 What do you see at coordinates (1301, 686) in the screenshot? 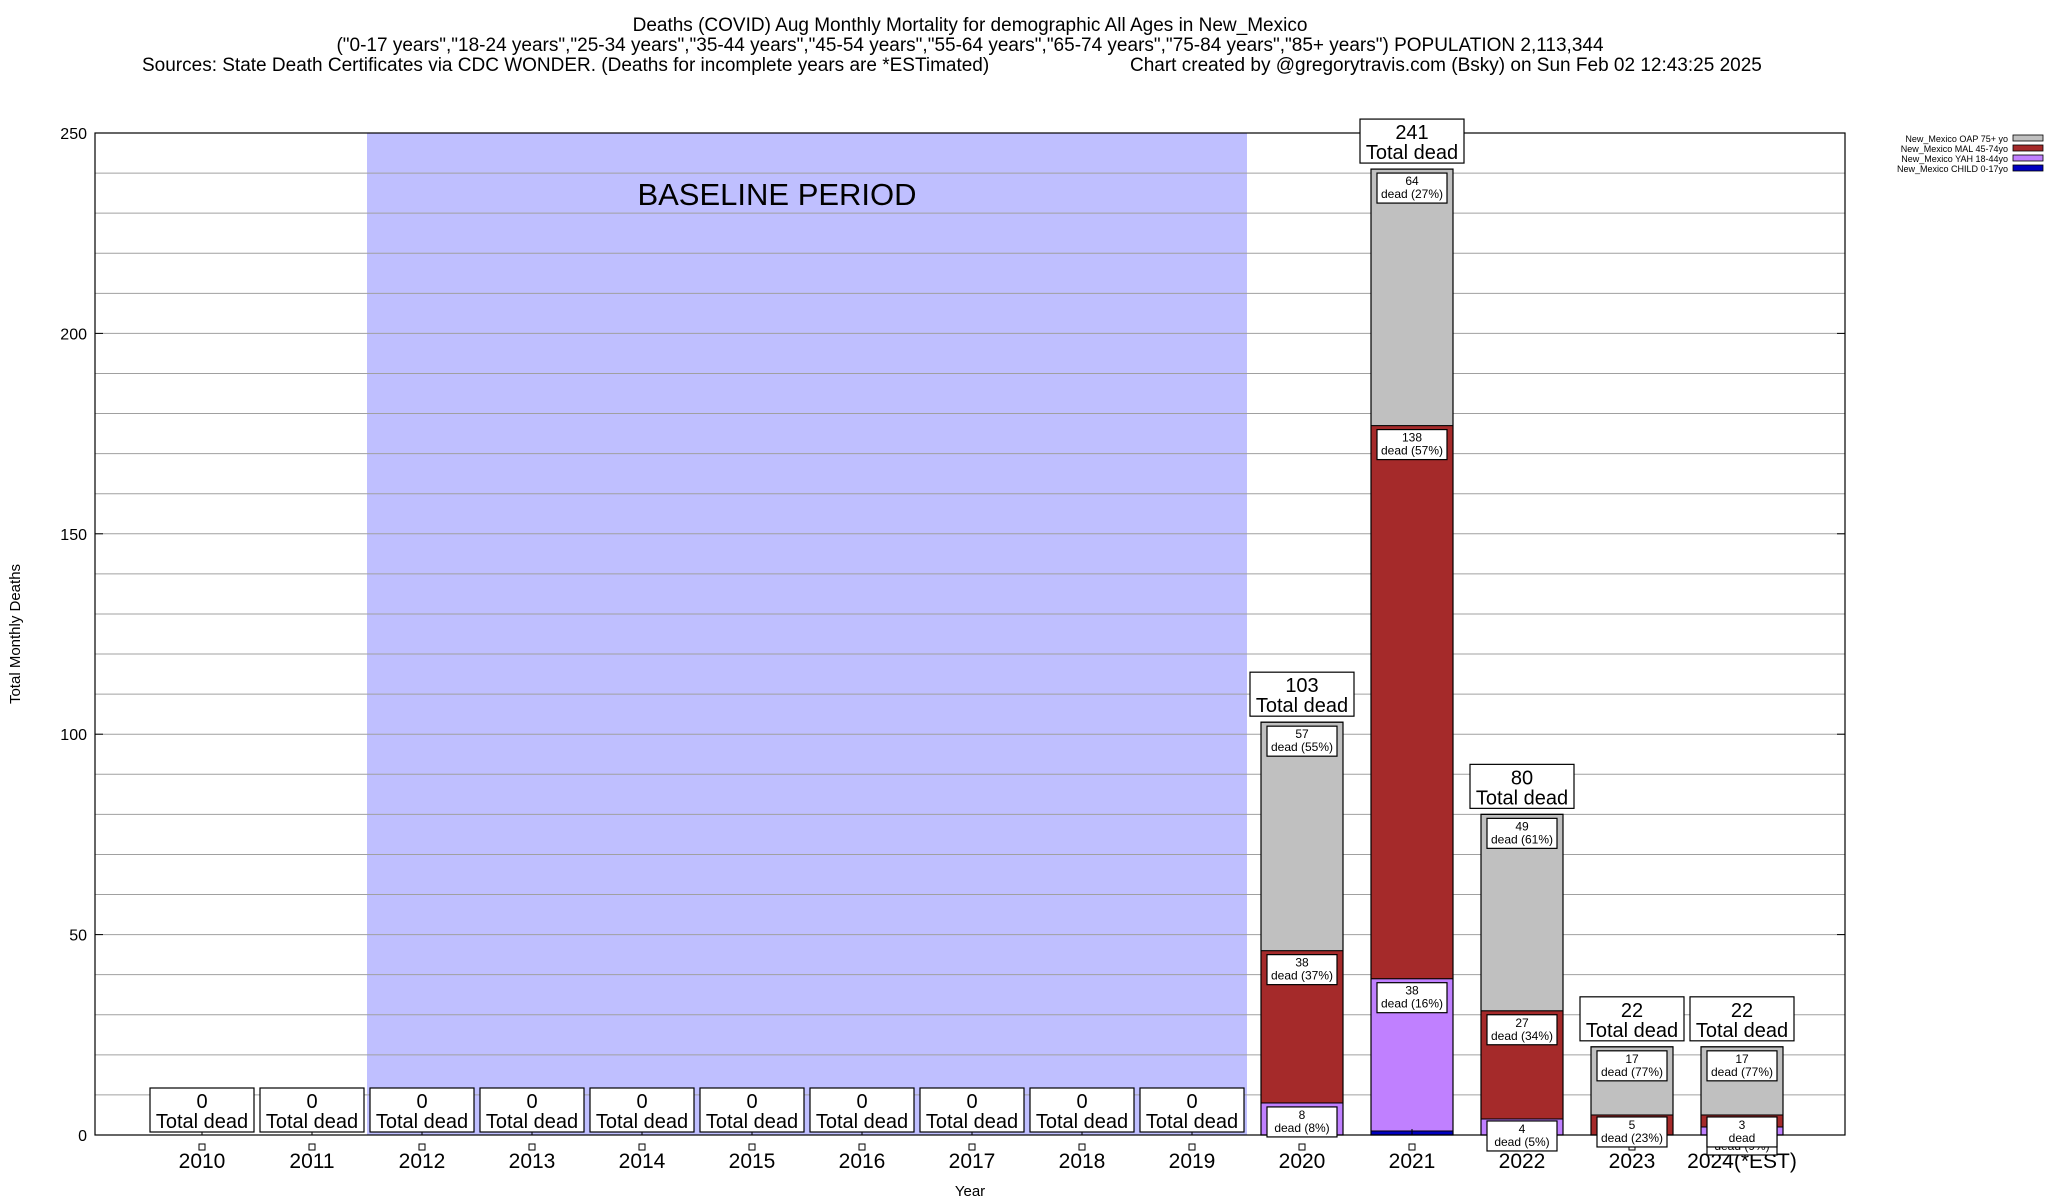
I see `total-label-value: 103` at bounding box center [1301, 686].